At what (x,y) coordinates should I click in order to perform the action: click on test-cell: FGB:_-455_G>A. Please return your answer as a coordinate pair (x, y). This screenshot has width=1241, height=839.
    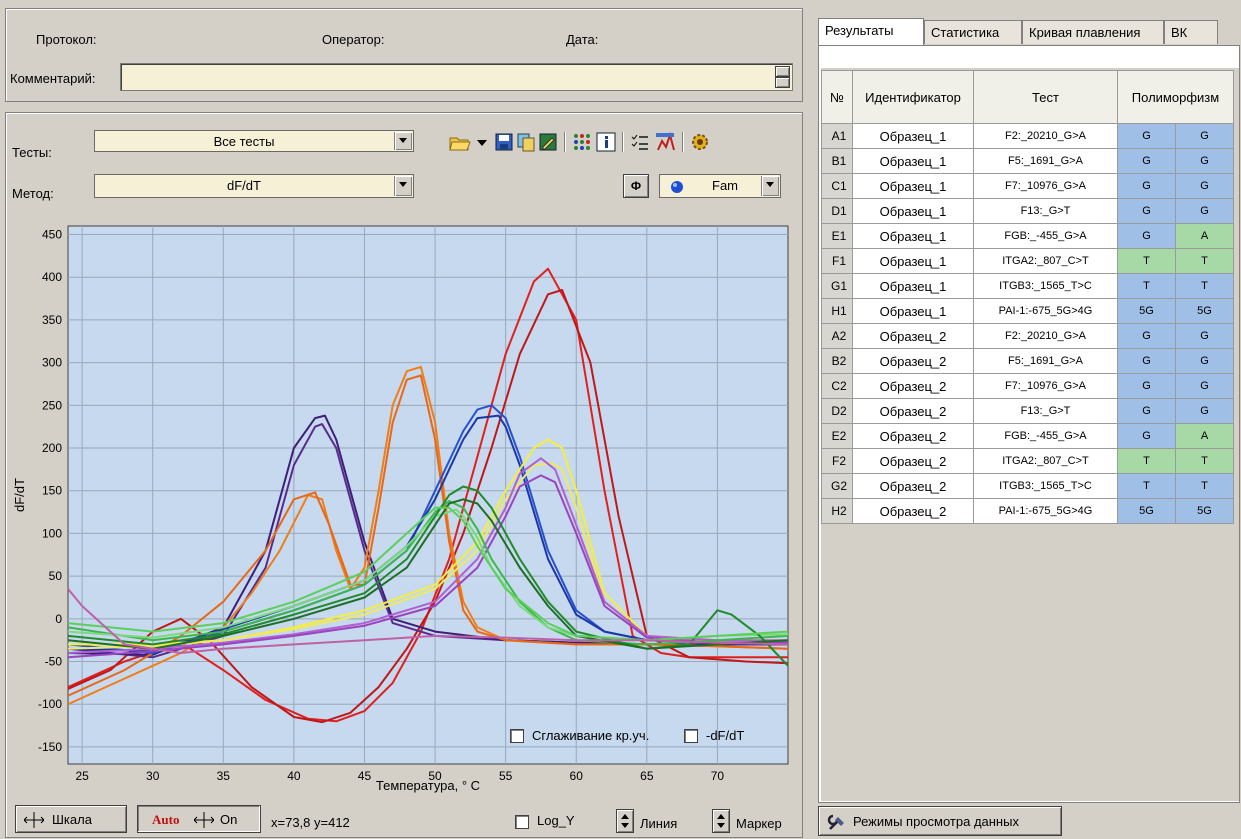
    Looking at the image, I should click on (1045, 436).